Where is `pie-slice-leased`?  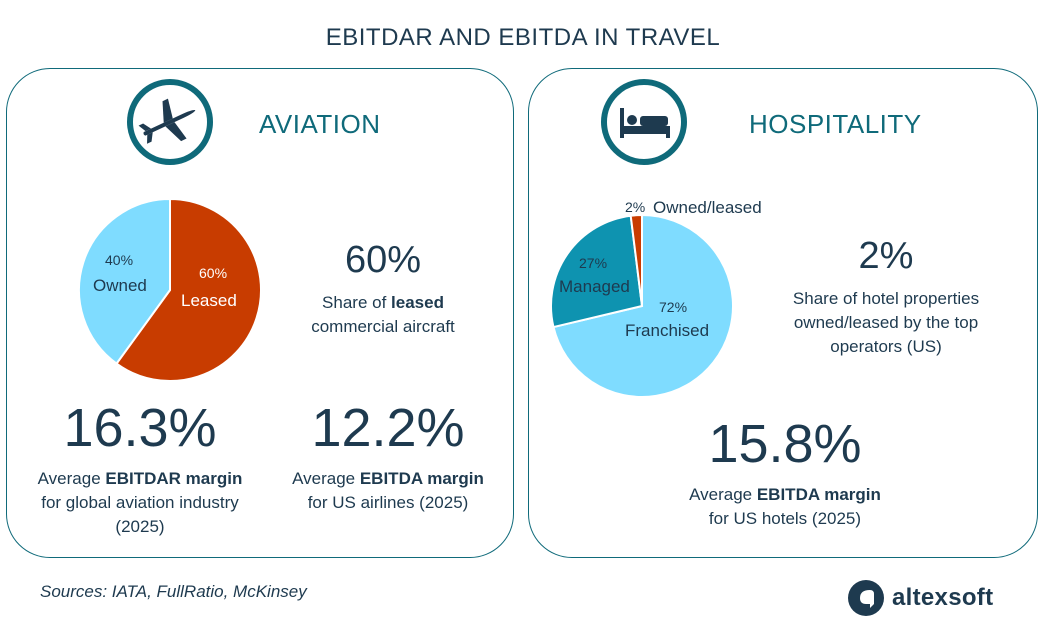
pie-slice-leased is located at coordinates (188, 289).